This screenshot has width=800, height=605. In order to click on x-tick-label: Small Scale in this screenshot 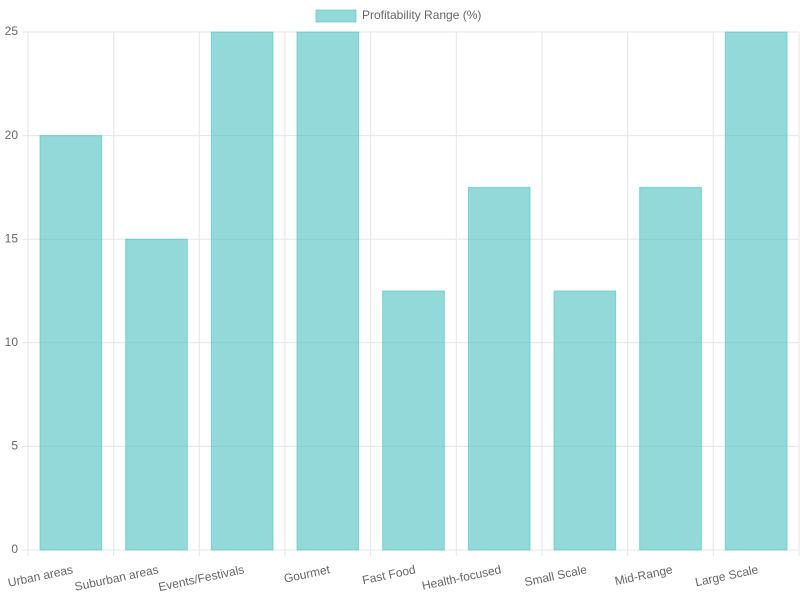, I will do `click(555, 575)`.